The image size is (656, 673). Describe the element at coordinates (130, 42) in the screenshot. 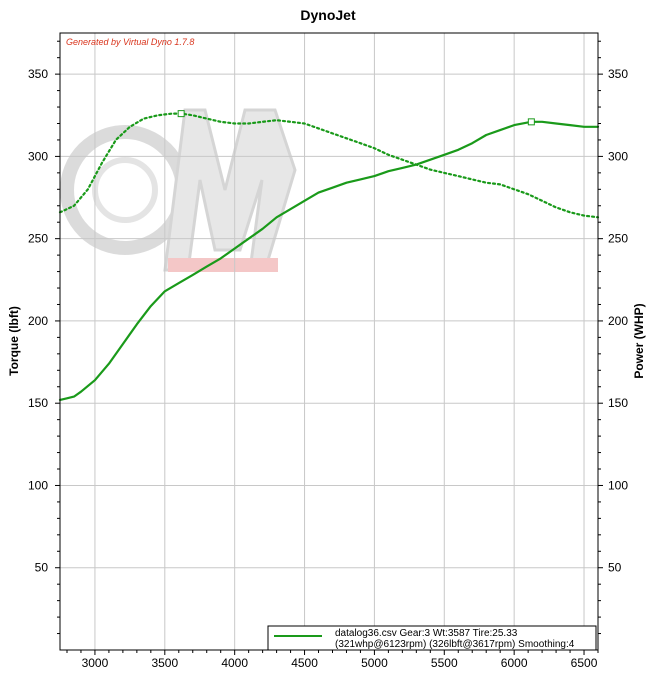

I see `generator-watermark: Generated by Virtual Dyno 1.7.8` at that location.